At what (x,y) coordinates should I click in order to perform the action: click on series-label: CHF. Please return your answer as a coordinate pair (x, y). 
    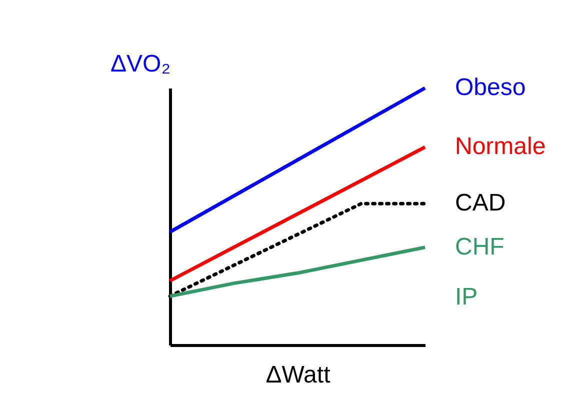
    Looking at the image, I should click on (479, 246).